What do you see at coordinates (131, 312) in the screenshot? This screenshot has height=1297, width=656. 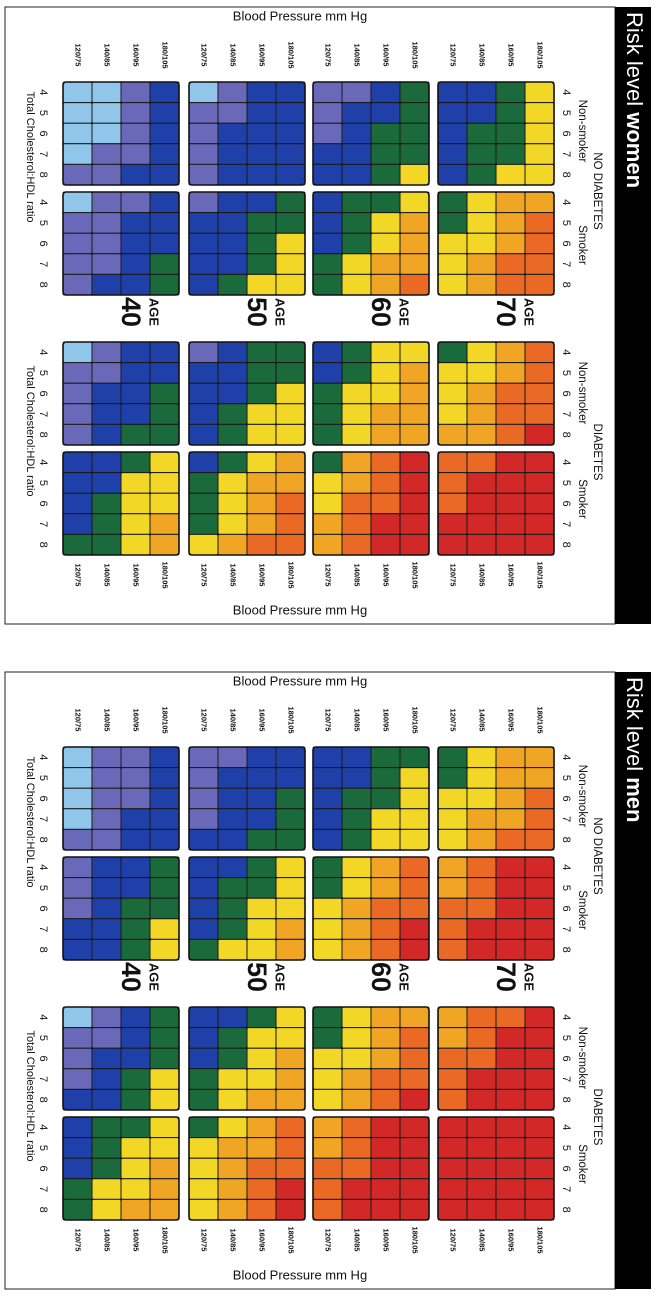 I see `age-value: 40` at bounding box center [131, 312].